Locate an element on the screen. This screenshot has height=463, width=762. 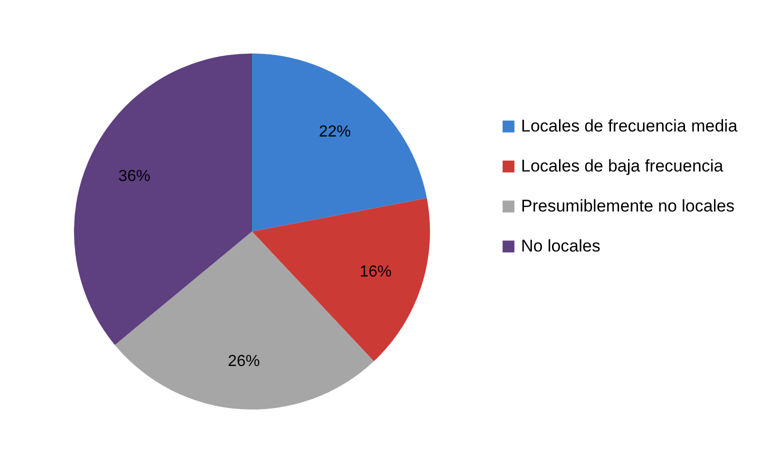
legend-label: Presumiblemente no locales is located at coordinates (628, 206).